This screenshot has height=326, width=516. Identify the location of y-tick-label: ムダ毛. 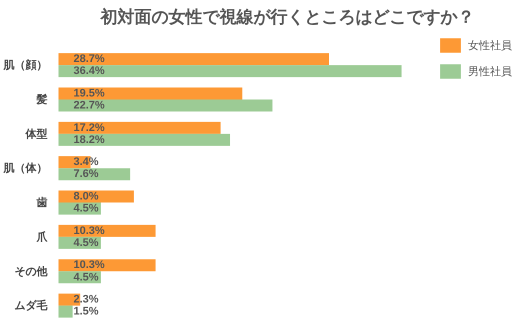
(31, 305).